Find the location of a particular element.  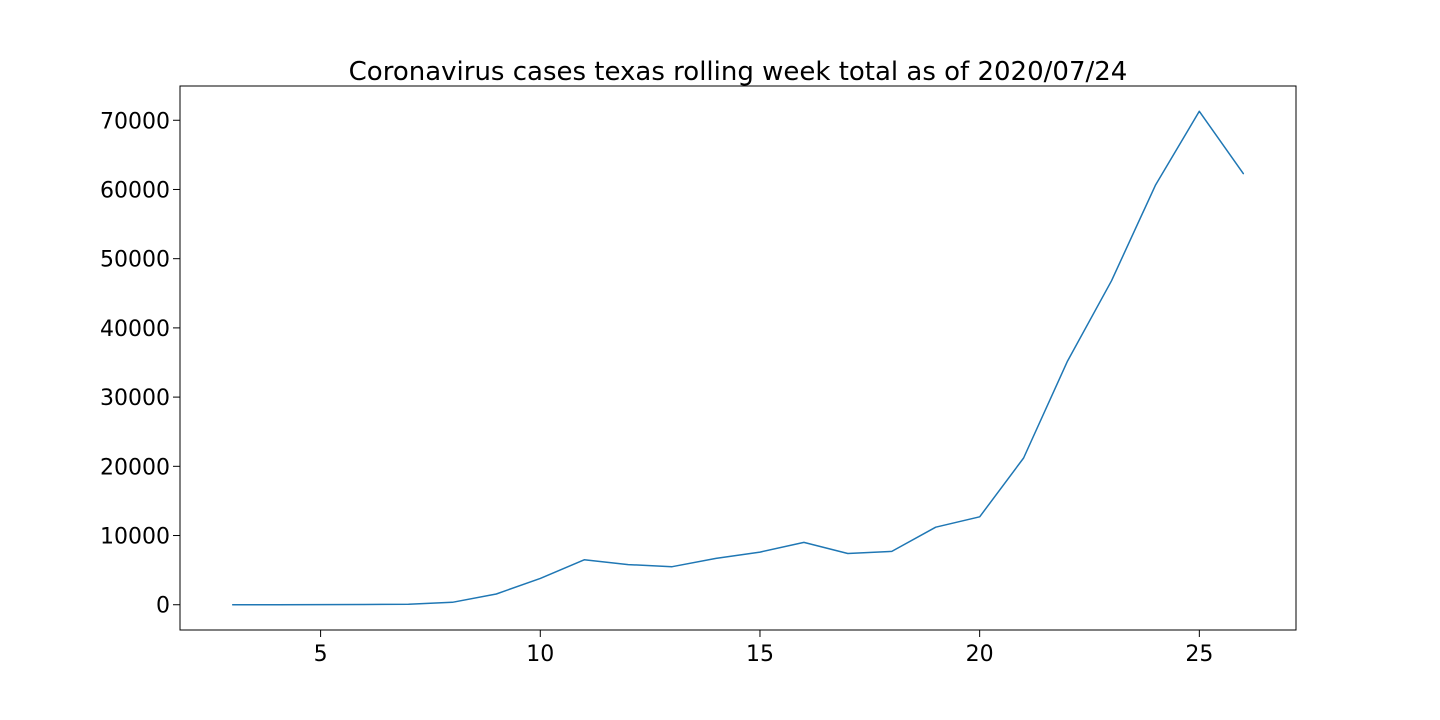

x-tick-label: 15 is located at coordinates (760, 654).